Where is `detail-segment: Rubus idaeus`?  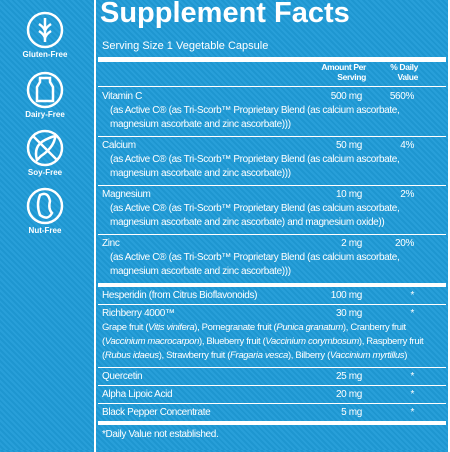
detail-segment: Rubus idaeus is located at coordinates (131, 355).